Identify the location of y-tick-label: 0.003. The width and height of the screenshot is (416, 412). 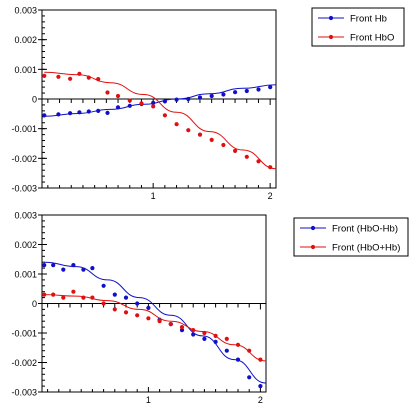
(25, 216).